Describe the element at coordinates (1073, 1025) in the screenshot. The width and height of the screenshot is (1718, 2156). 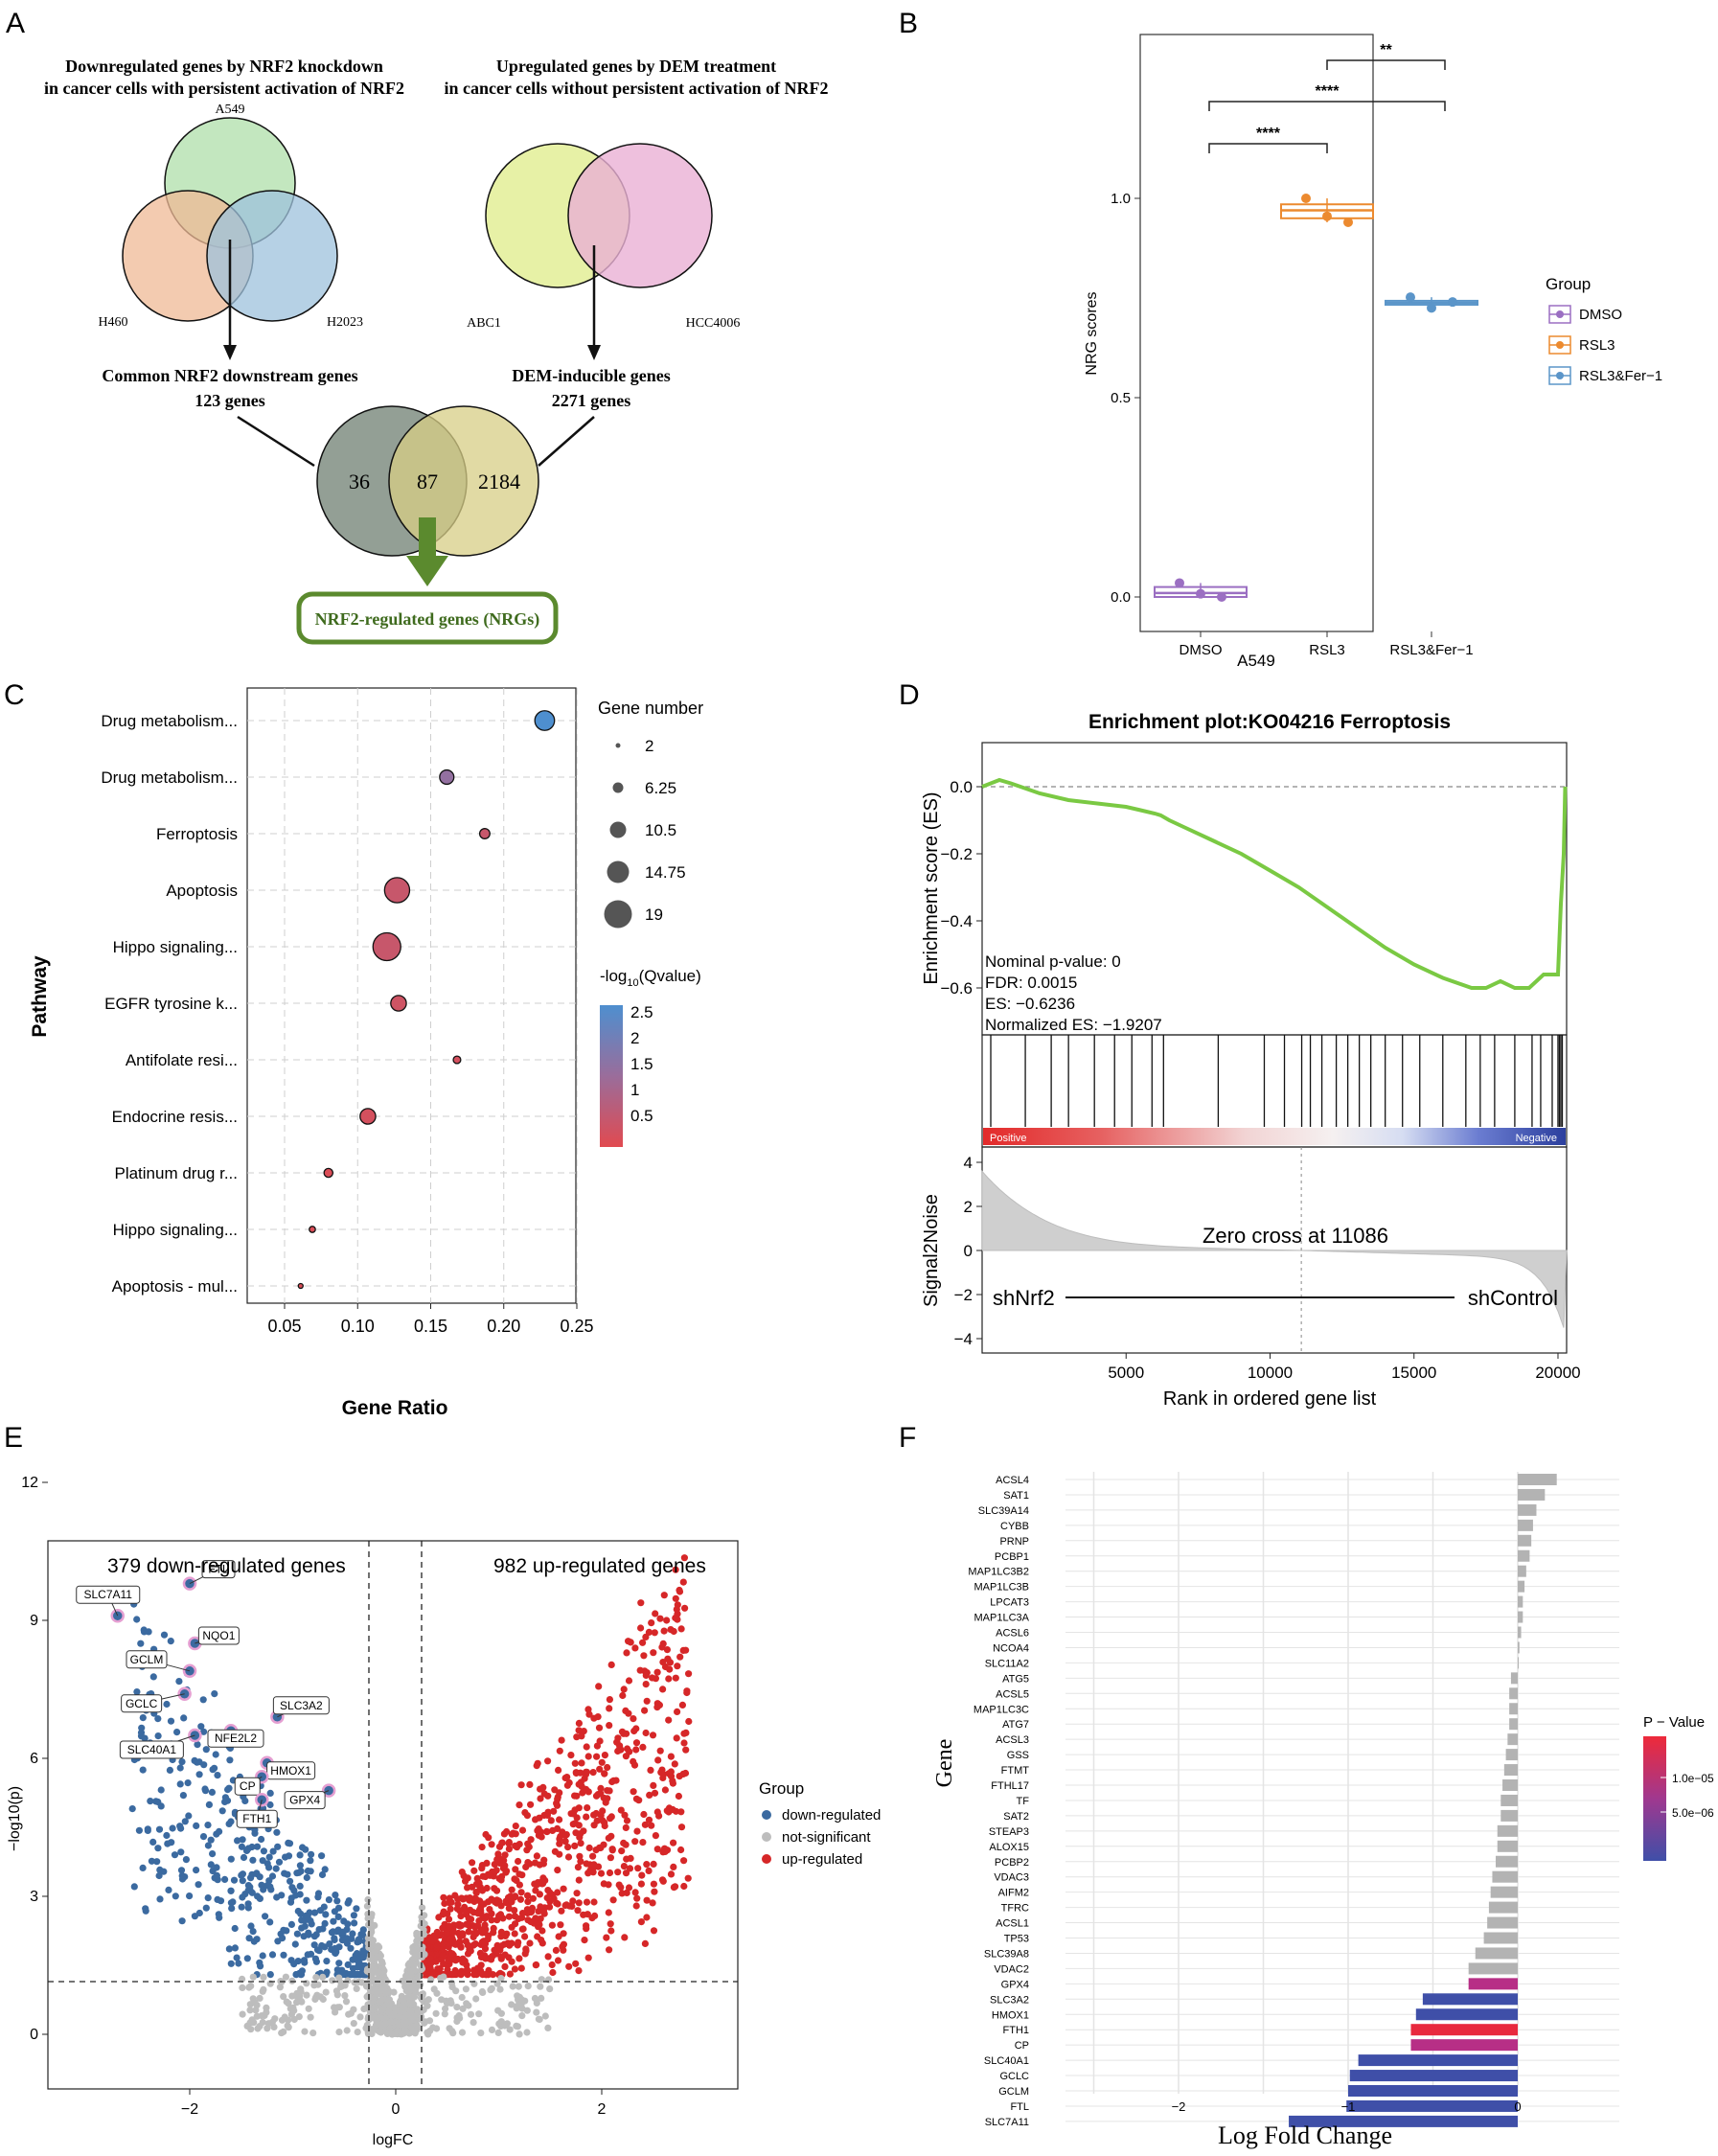
I see `d-stat-line: Normalized ES: −1.9207` at that location.